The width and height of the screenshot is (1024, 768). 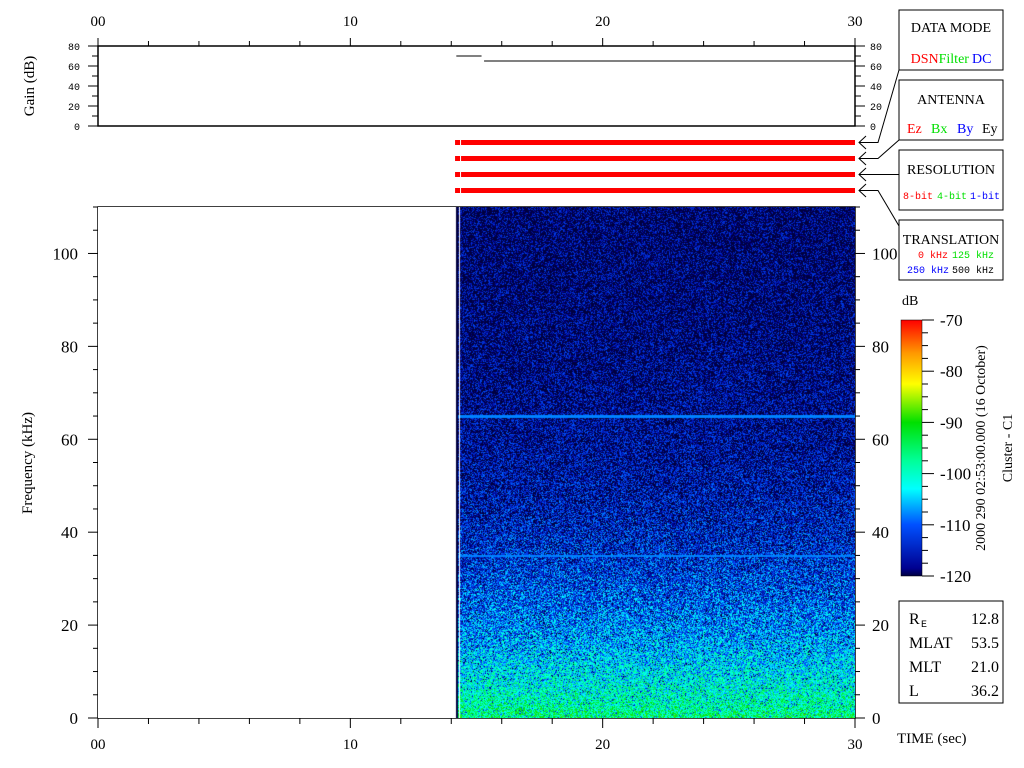 I want to click on gain-frame, so click(x=476, y=86).